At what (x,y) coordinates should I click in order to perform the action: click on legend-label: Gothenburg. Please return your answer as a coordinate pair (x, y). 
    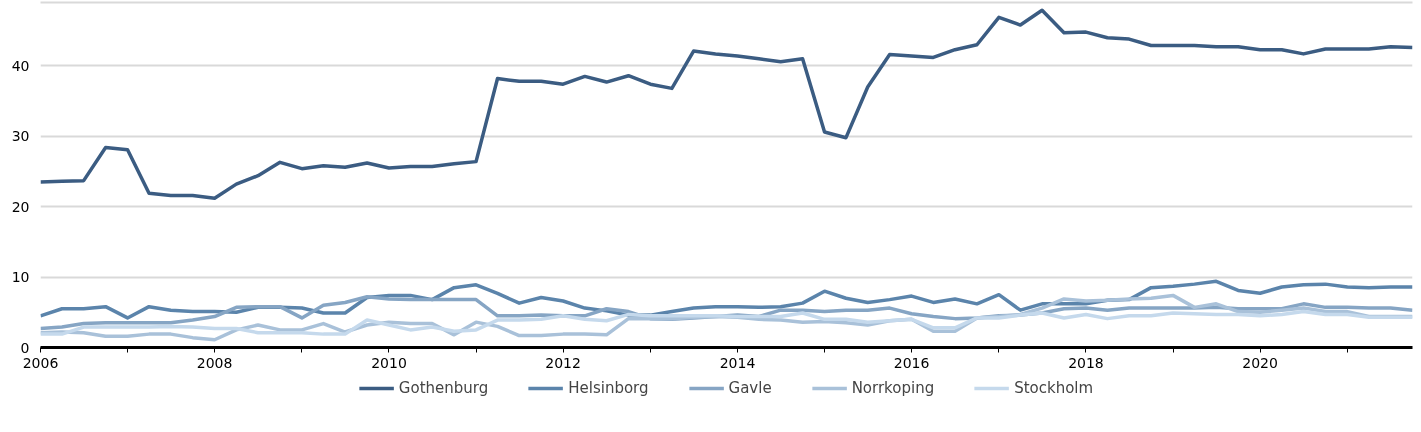
    Looking at the image, I should click on (443, 388).